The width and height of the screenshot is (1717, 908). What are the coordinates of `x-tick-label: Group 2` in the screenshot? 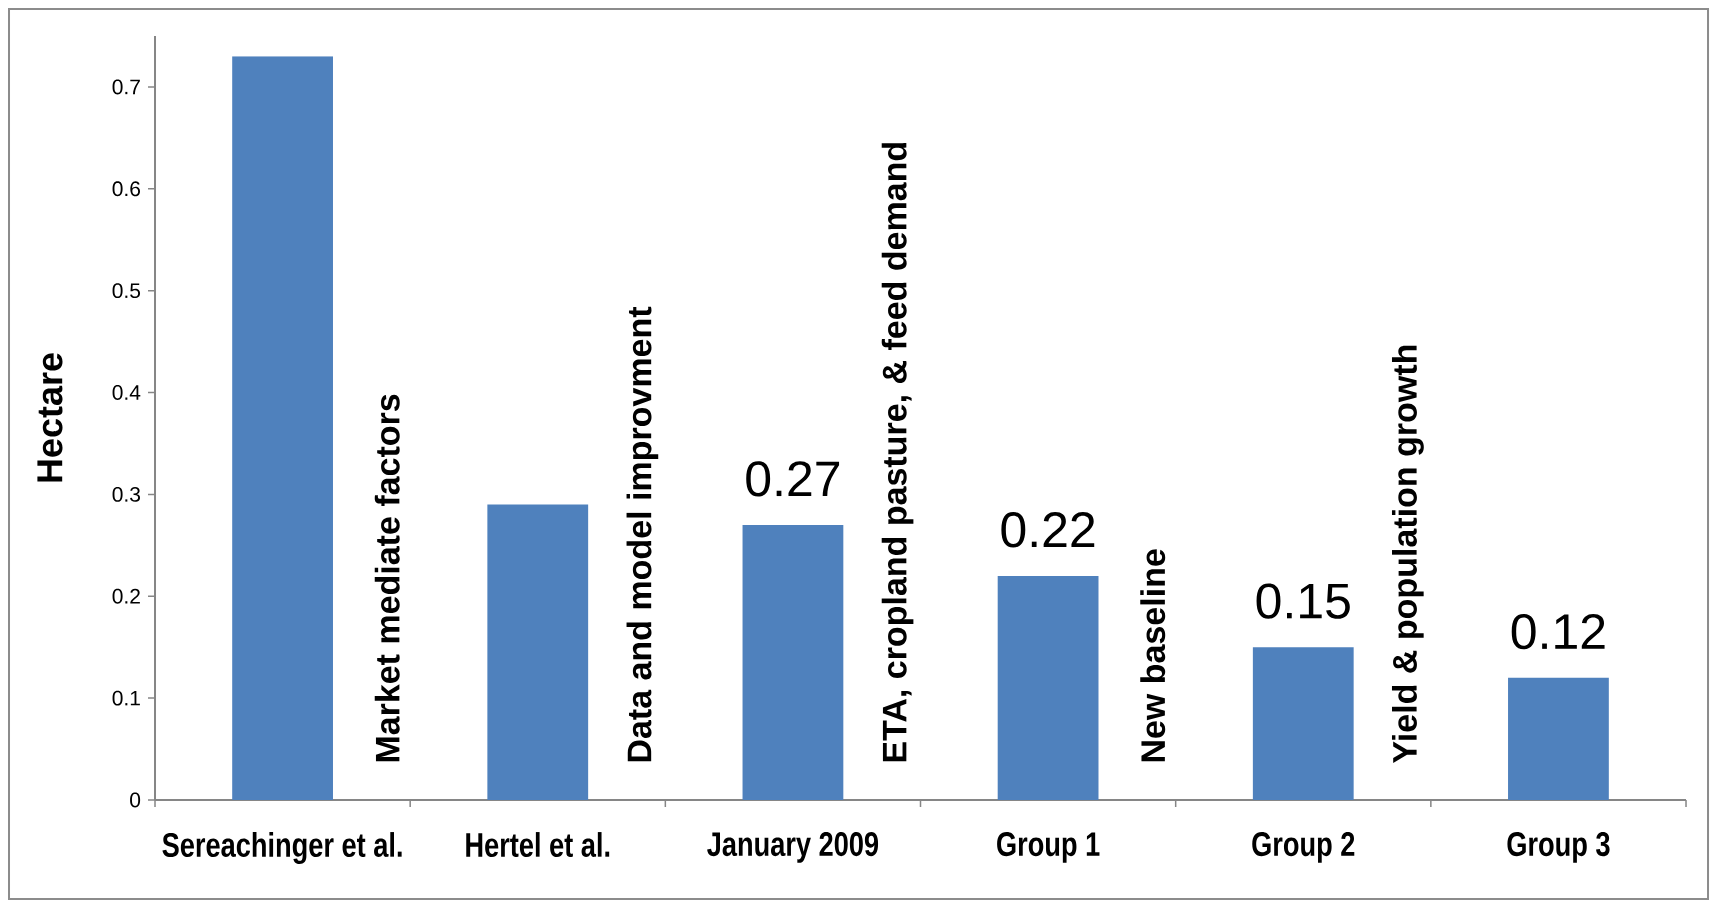 It's located at (1303, 847).